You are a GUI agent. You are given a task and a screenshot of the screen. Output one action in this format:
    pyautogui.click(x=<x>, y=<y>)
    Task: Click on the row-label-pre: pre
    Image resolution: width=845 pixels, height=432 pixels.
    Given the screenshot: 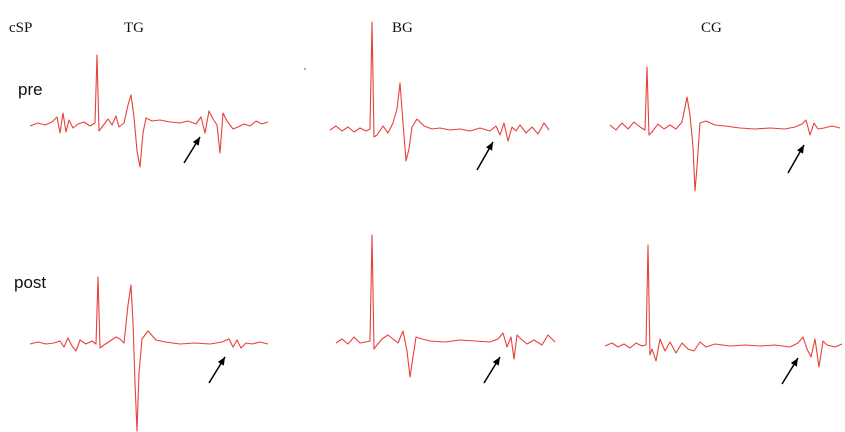 What is the action you would take?
    pyautogui.click(x=30, y=89)
    